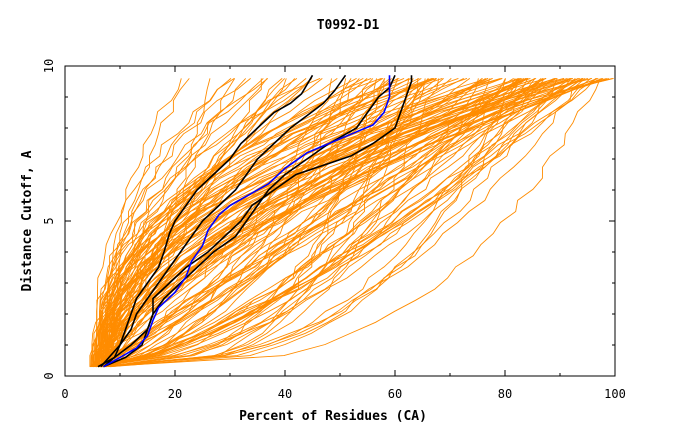  Describe the element at coordinates (49, 375) in the screenshot. I see `y-tick-label: 0` at that location.